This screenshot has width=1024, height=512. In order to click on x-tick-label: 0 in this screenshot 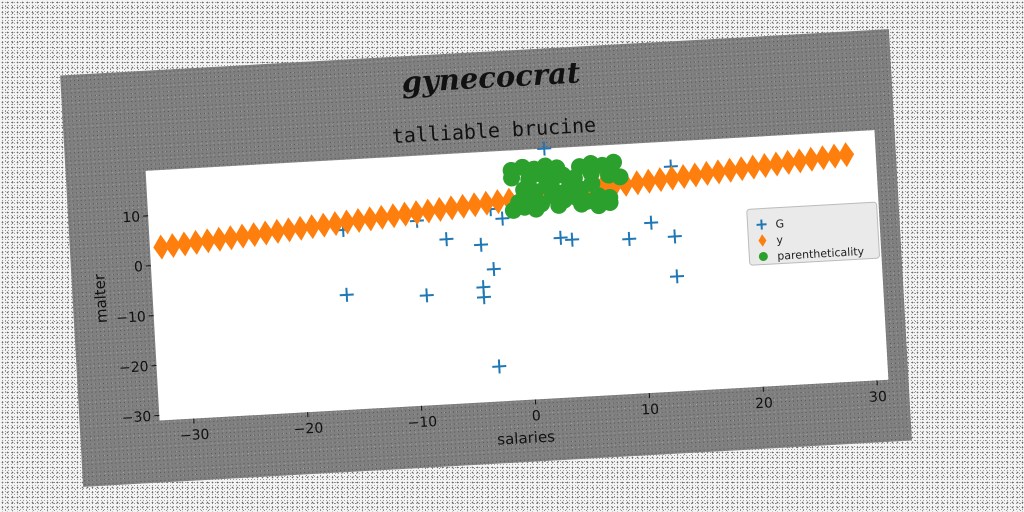, I will do `click(536, 416)`.